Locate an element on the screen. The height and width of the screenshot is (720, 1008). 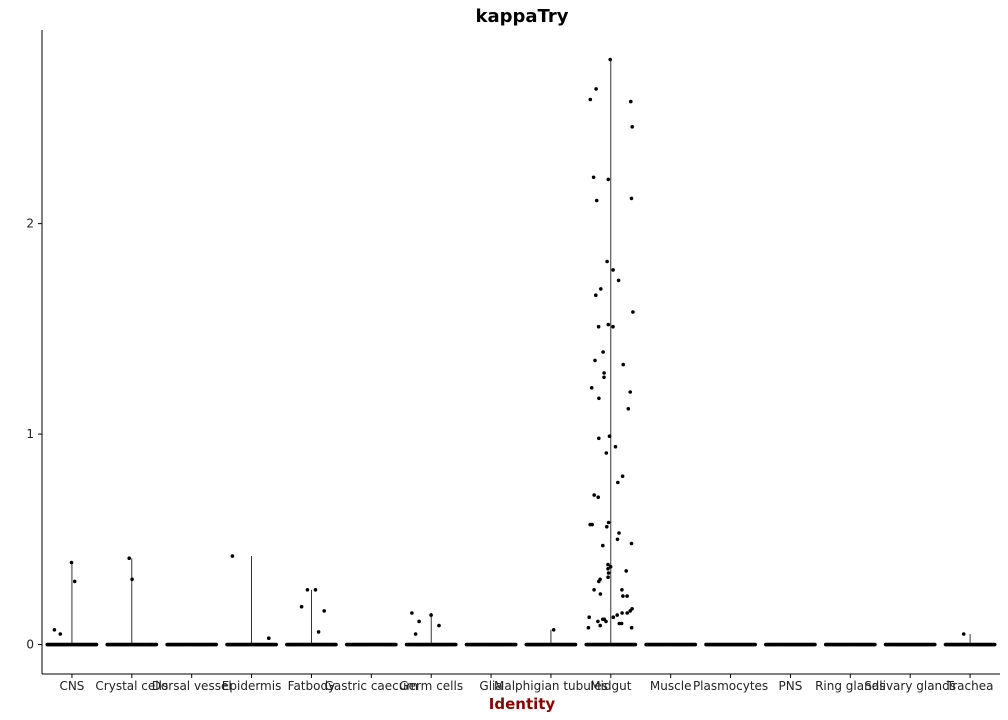
y-tick-label: 0 is located at coordinates (30, 645).